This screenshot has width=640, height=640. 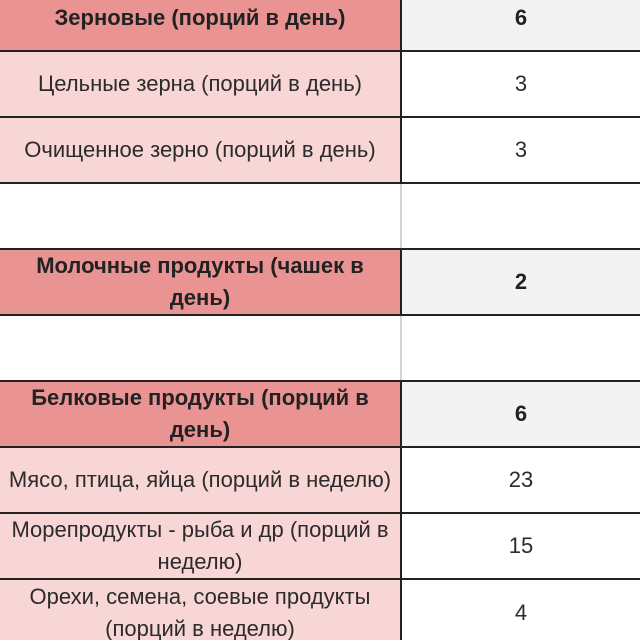 I want to click on row-value: 4, so click(x=521, y=610).